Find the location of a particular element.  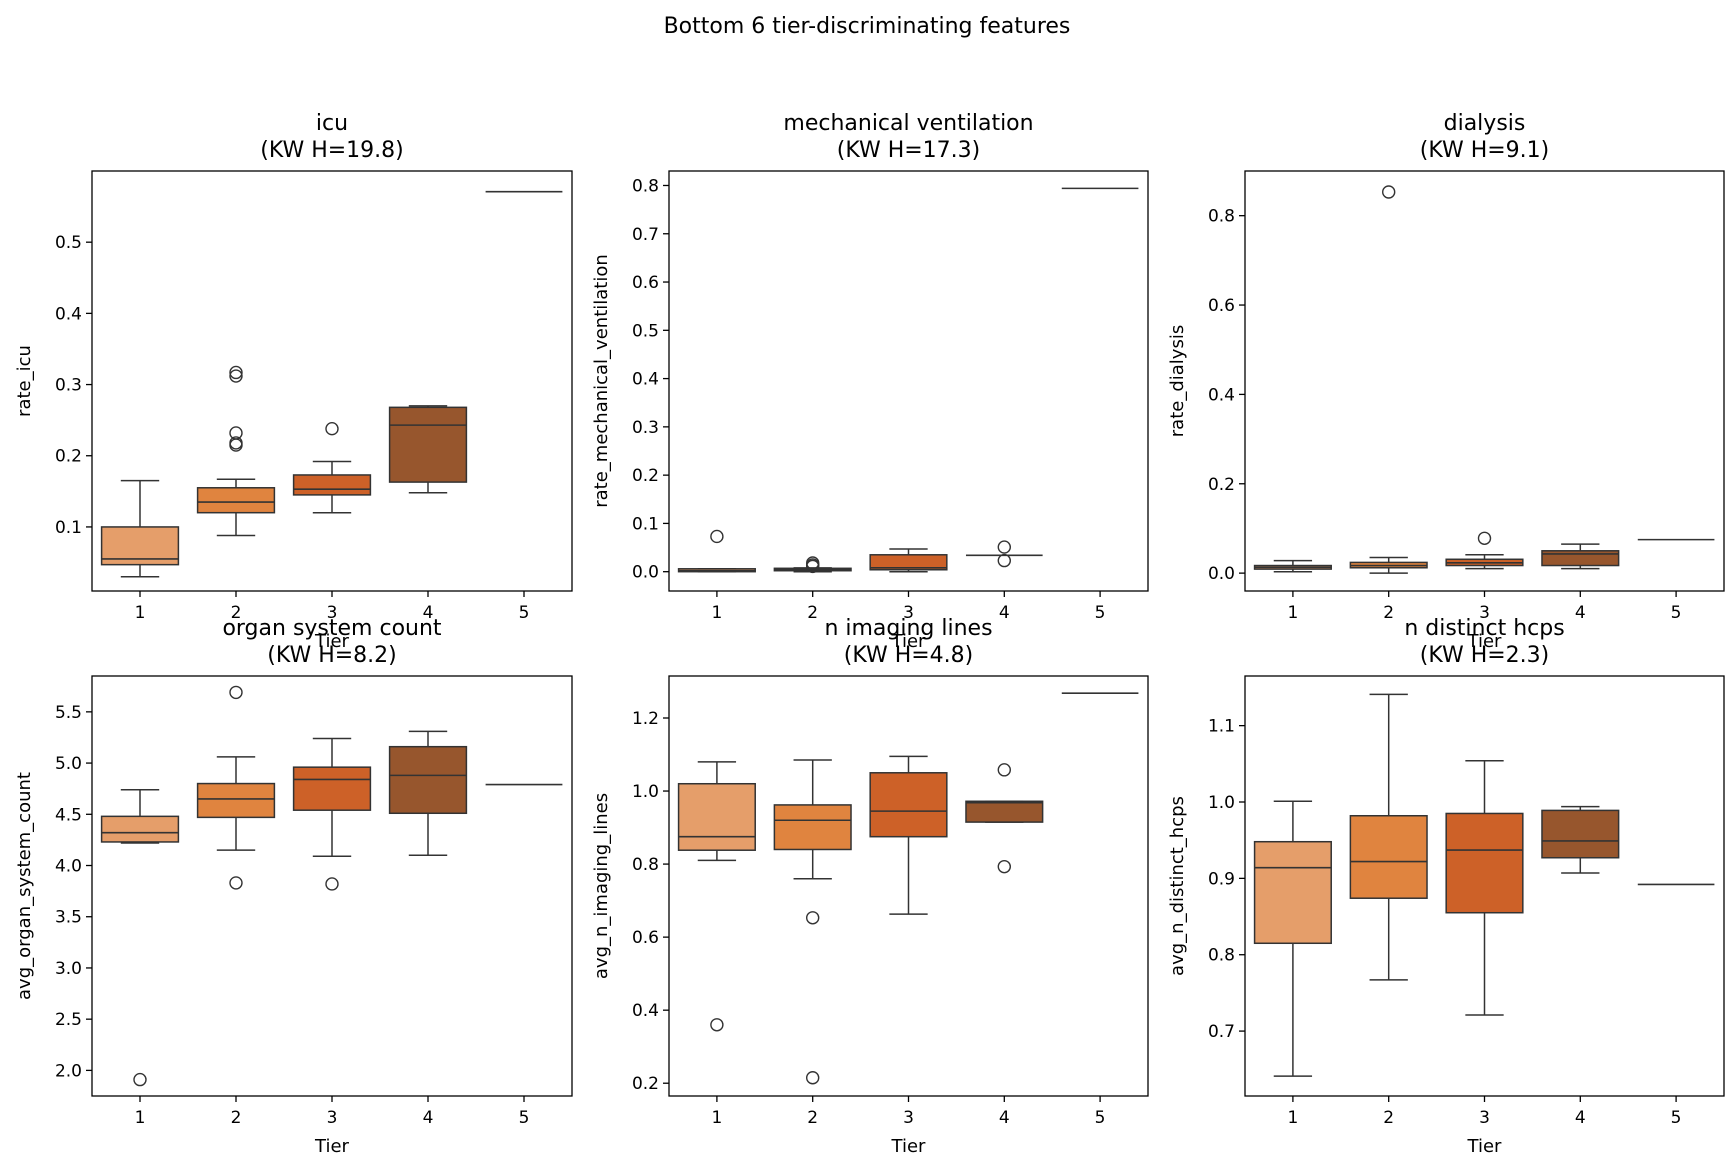

subplot-title: organ system count is located at coordinates (331, 628).